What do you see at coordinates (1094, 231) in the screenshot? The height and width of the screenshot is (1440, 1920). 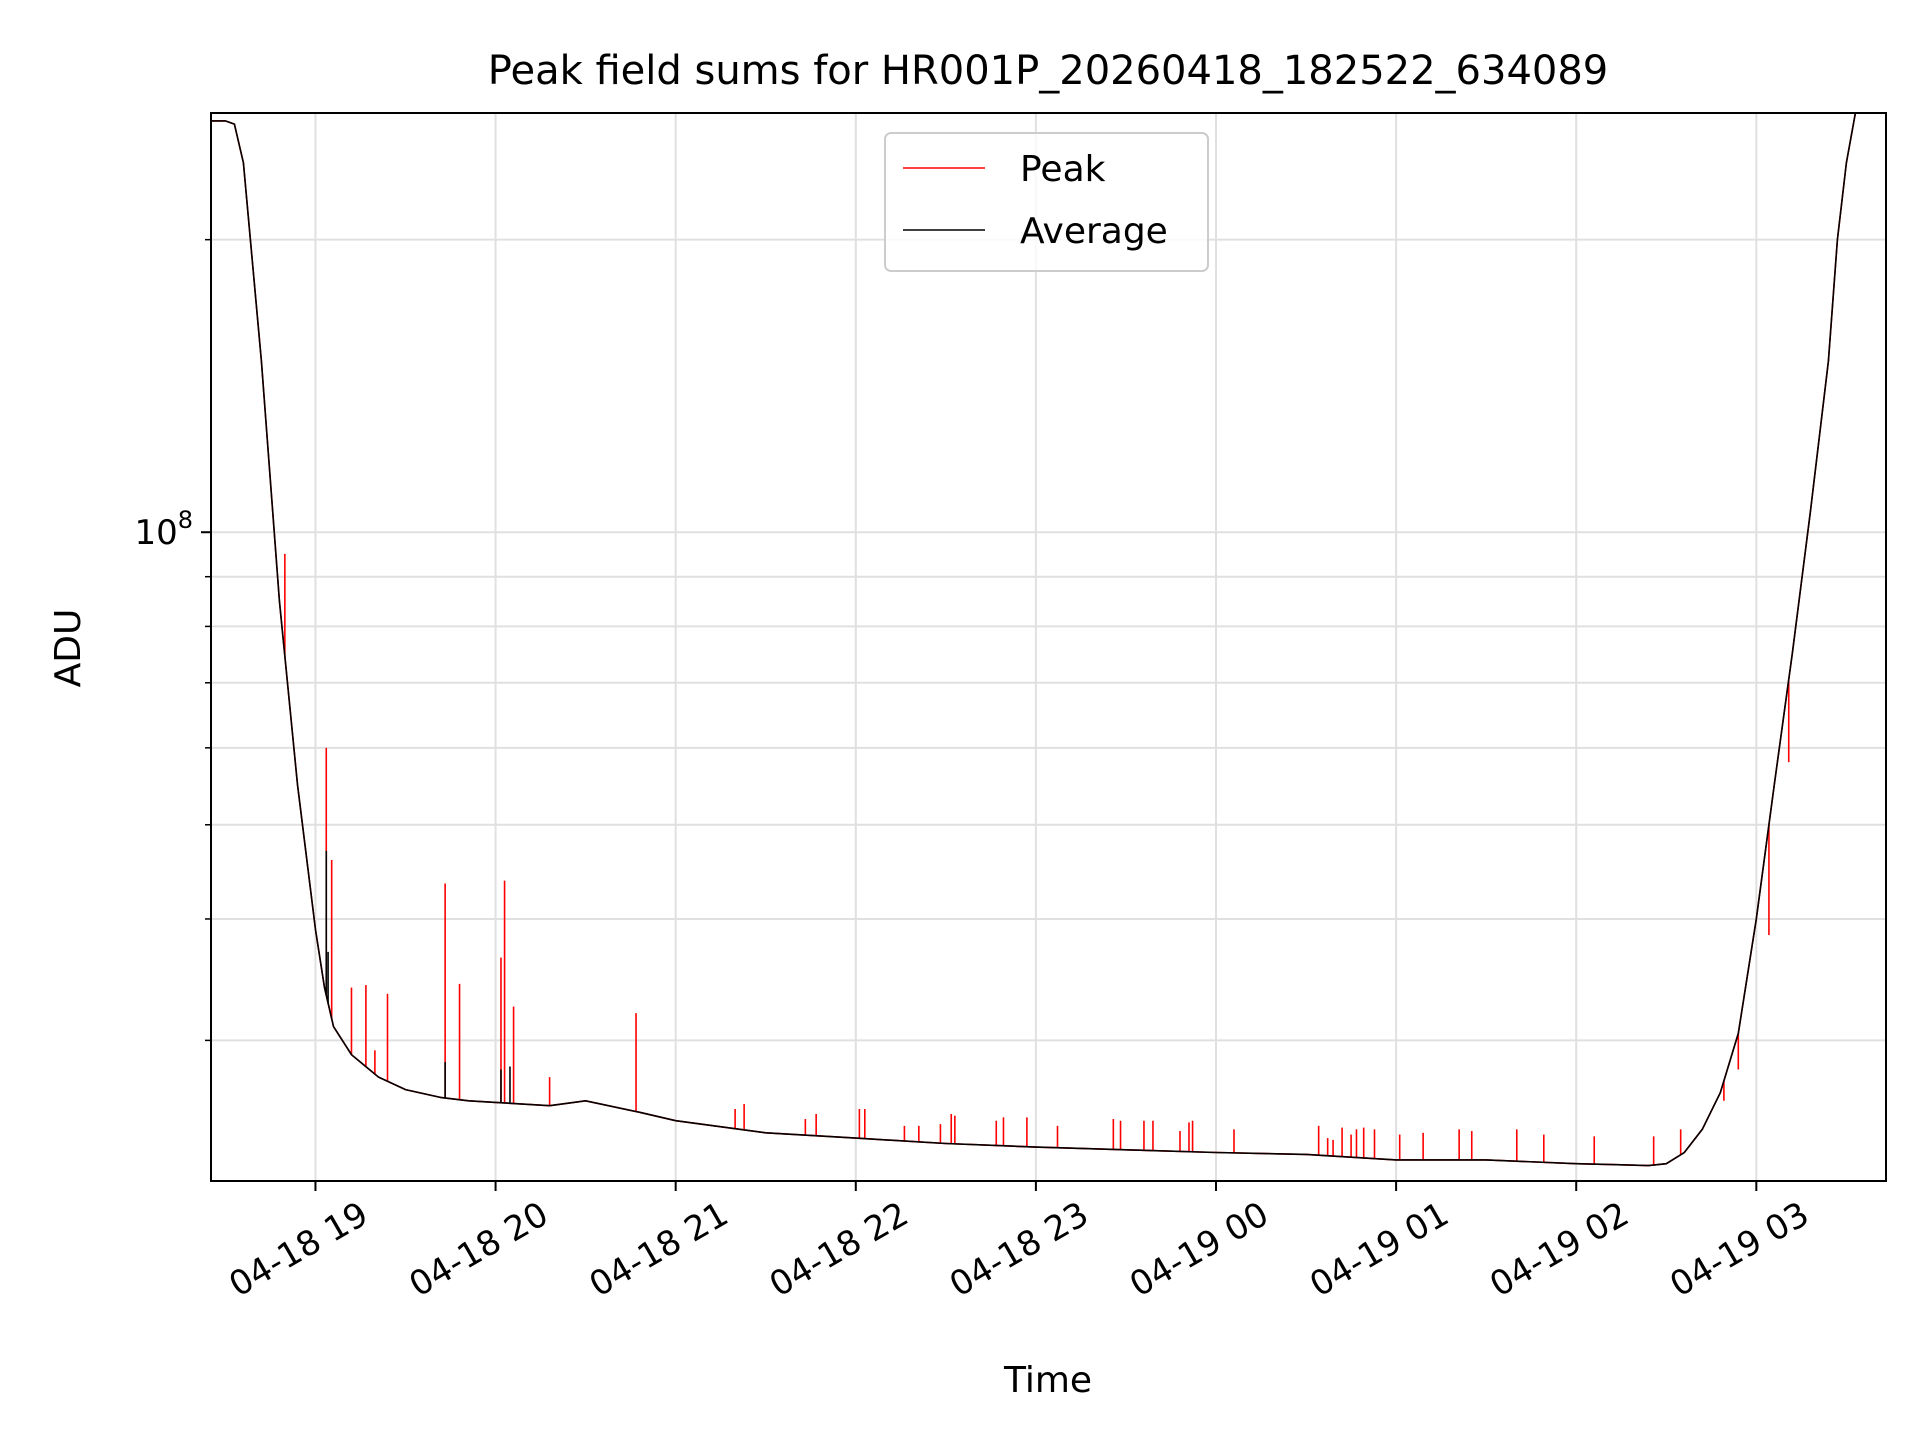 I see `legend-average-label: Average` at bounding box center [1094, 231].